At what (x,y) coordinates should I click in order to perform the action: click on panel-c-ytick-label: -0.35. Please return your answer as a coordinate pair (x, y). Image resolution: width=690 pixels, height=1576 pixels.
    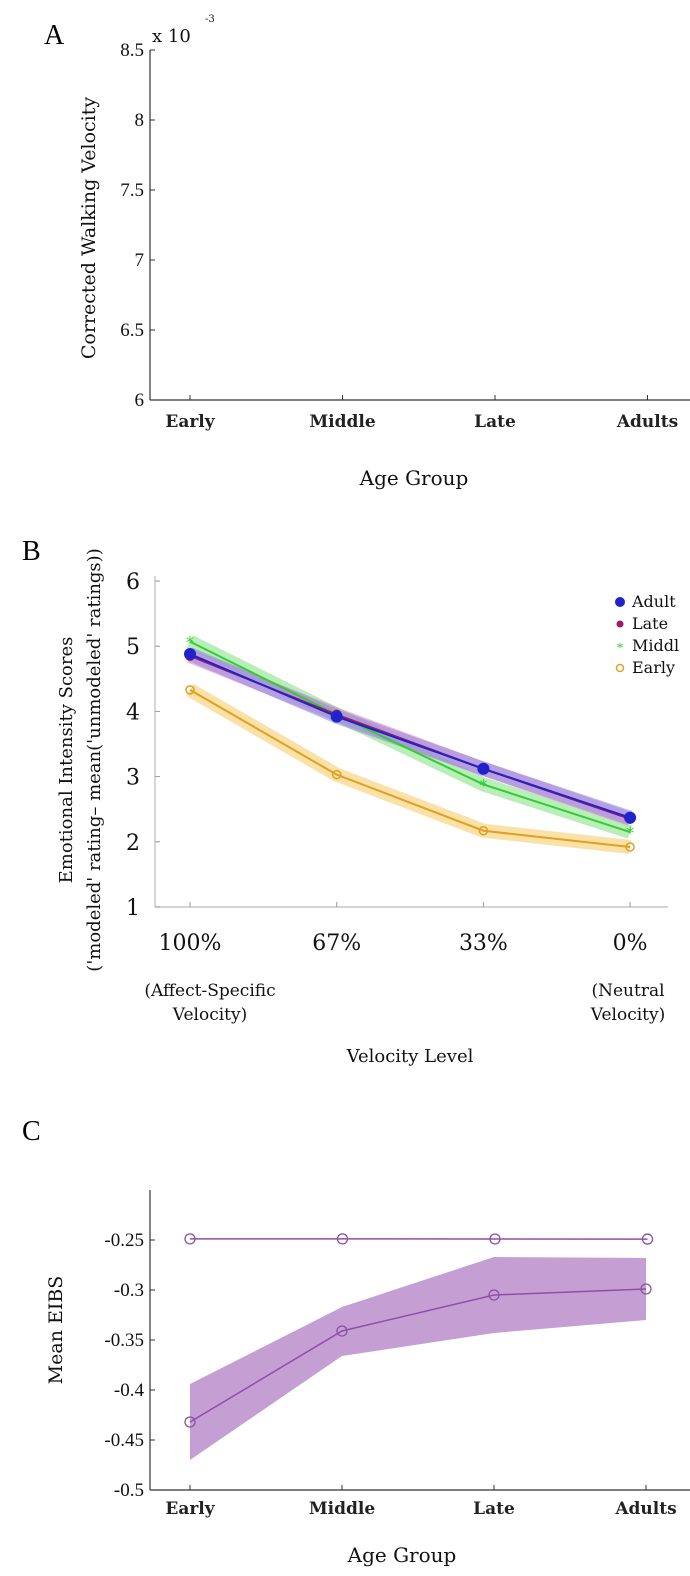
    Looking at the image, I should click on (124, 1340).